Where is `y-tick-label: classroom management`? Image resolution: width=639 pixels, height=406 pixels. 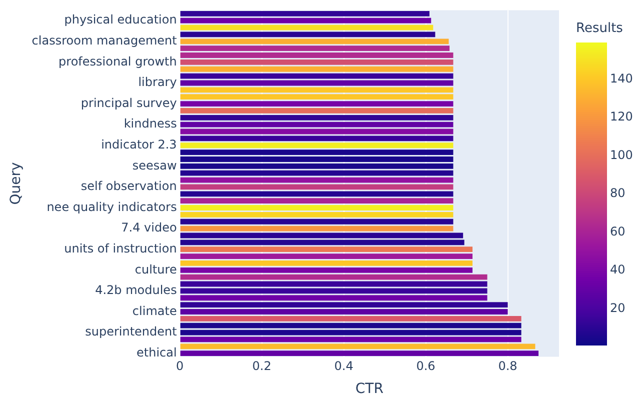 y-tick-label: classroom management is located at coordinates (105, 41).